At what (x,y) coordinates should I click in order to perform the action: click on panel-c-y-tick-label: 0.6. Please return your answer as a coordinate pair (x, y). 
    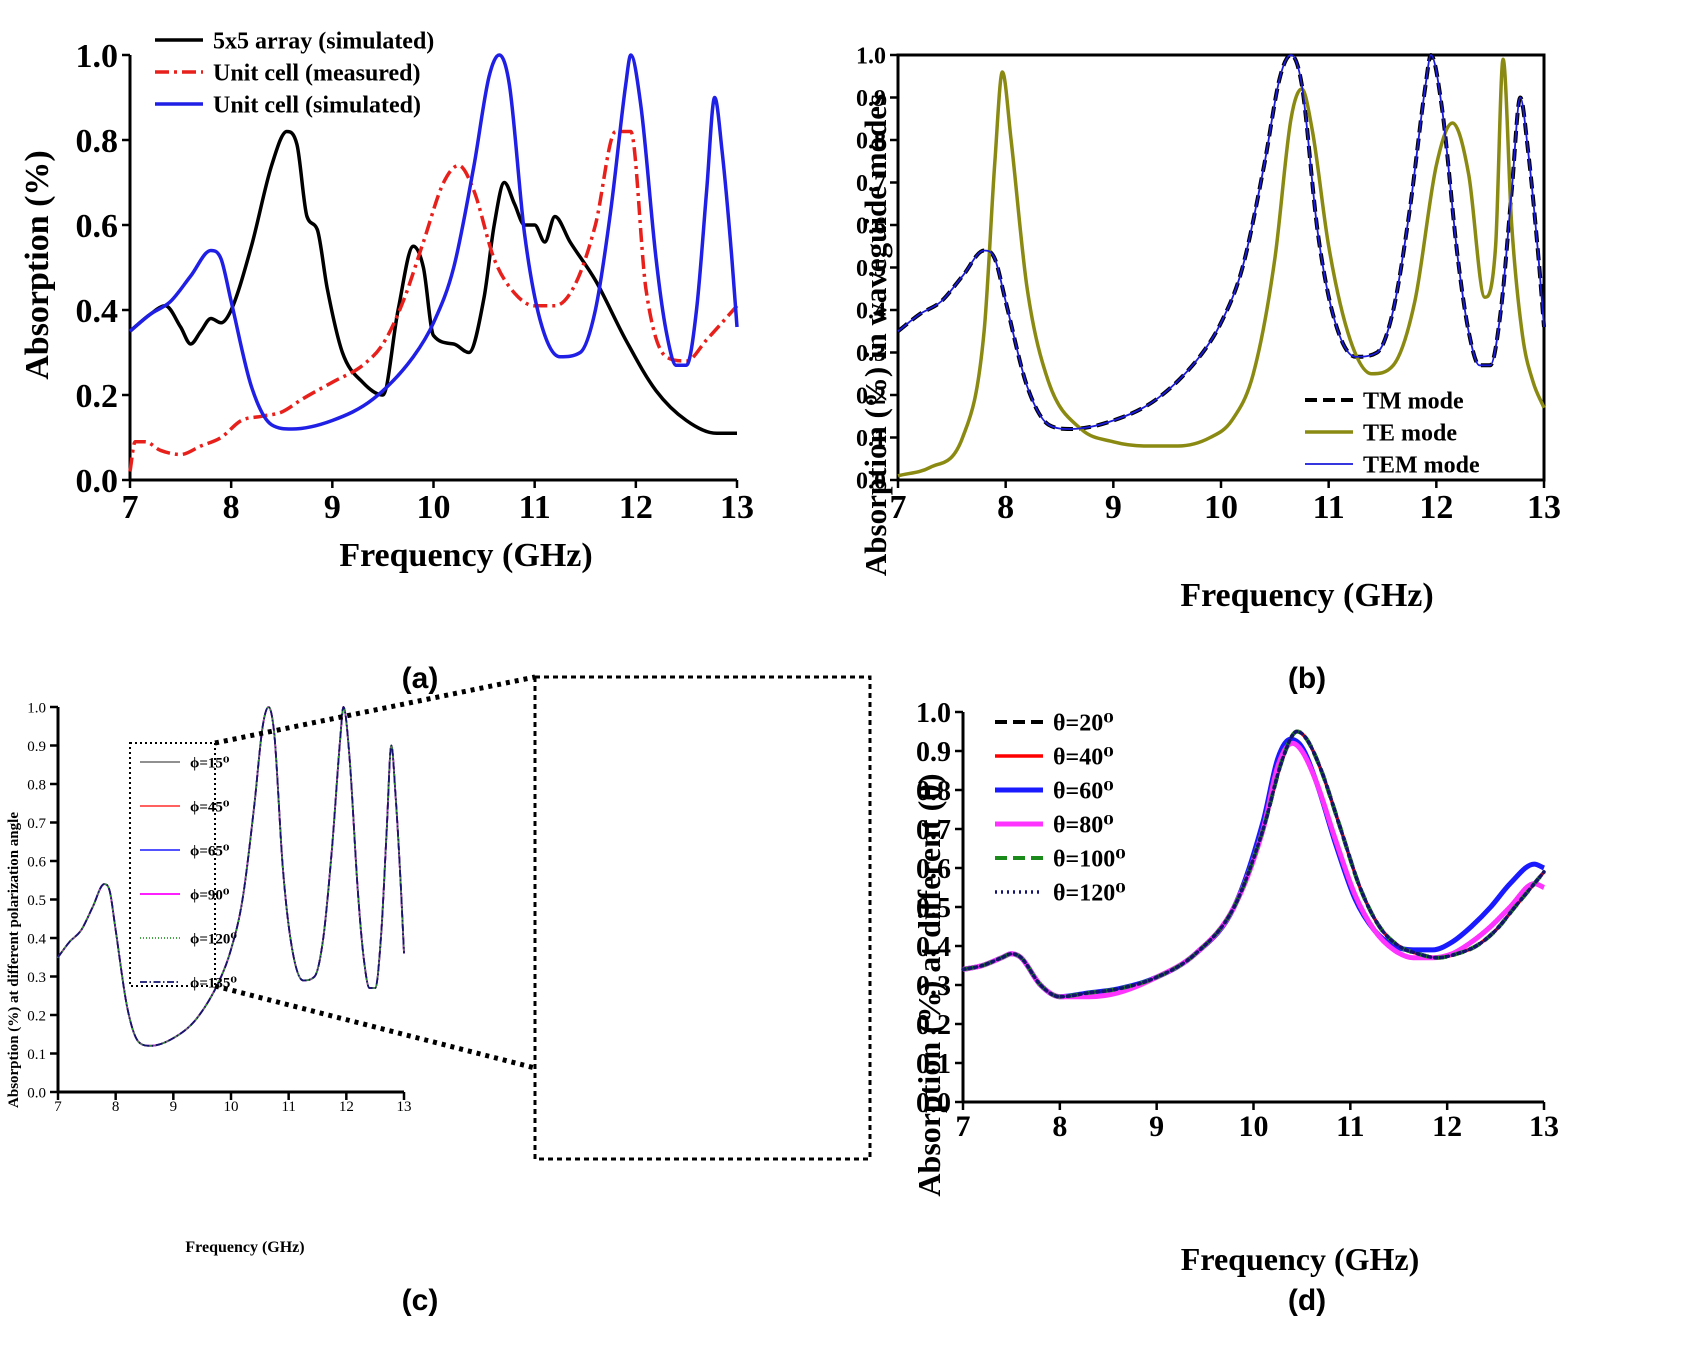
    Looking at the image, I should click on (36, 862).